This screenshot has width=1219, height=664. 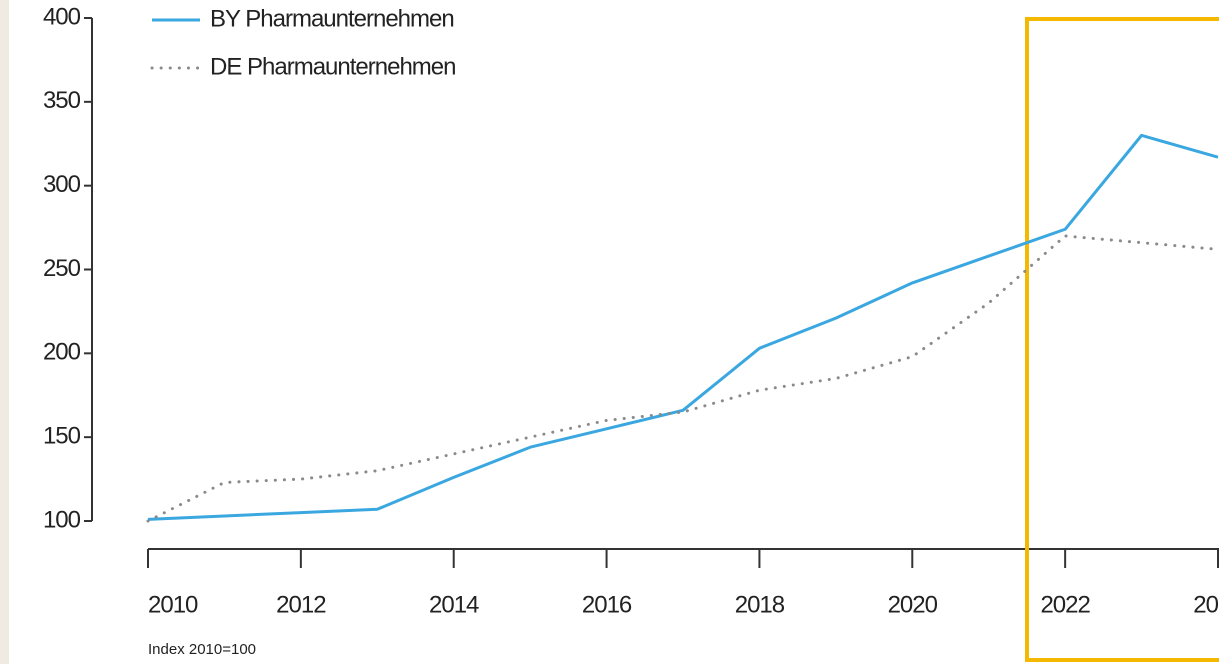 What do you see at coordinates (62, 436) in the screenshot?
I see `y-tick-label: 150` at bounding box center [62, 436].